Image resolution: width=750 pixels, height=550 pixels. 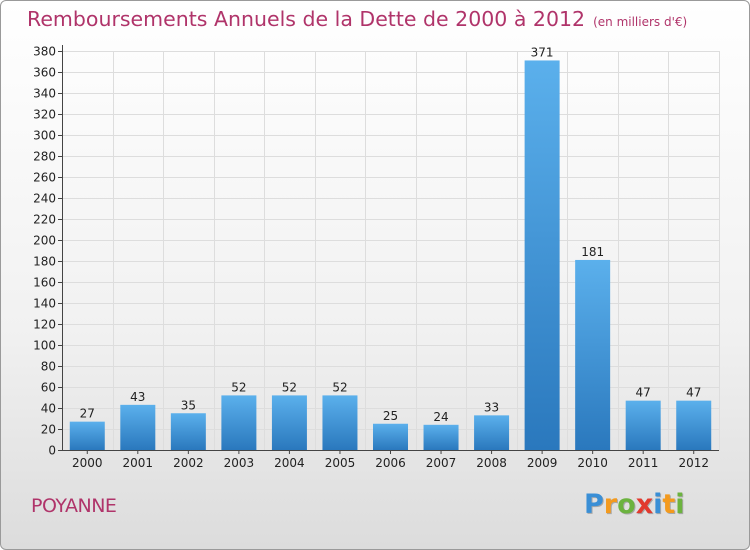 I want to click on y-tick-label: 280, so click(x=44, y=157).